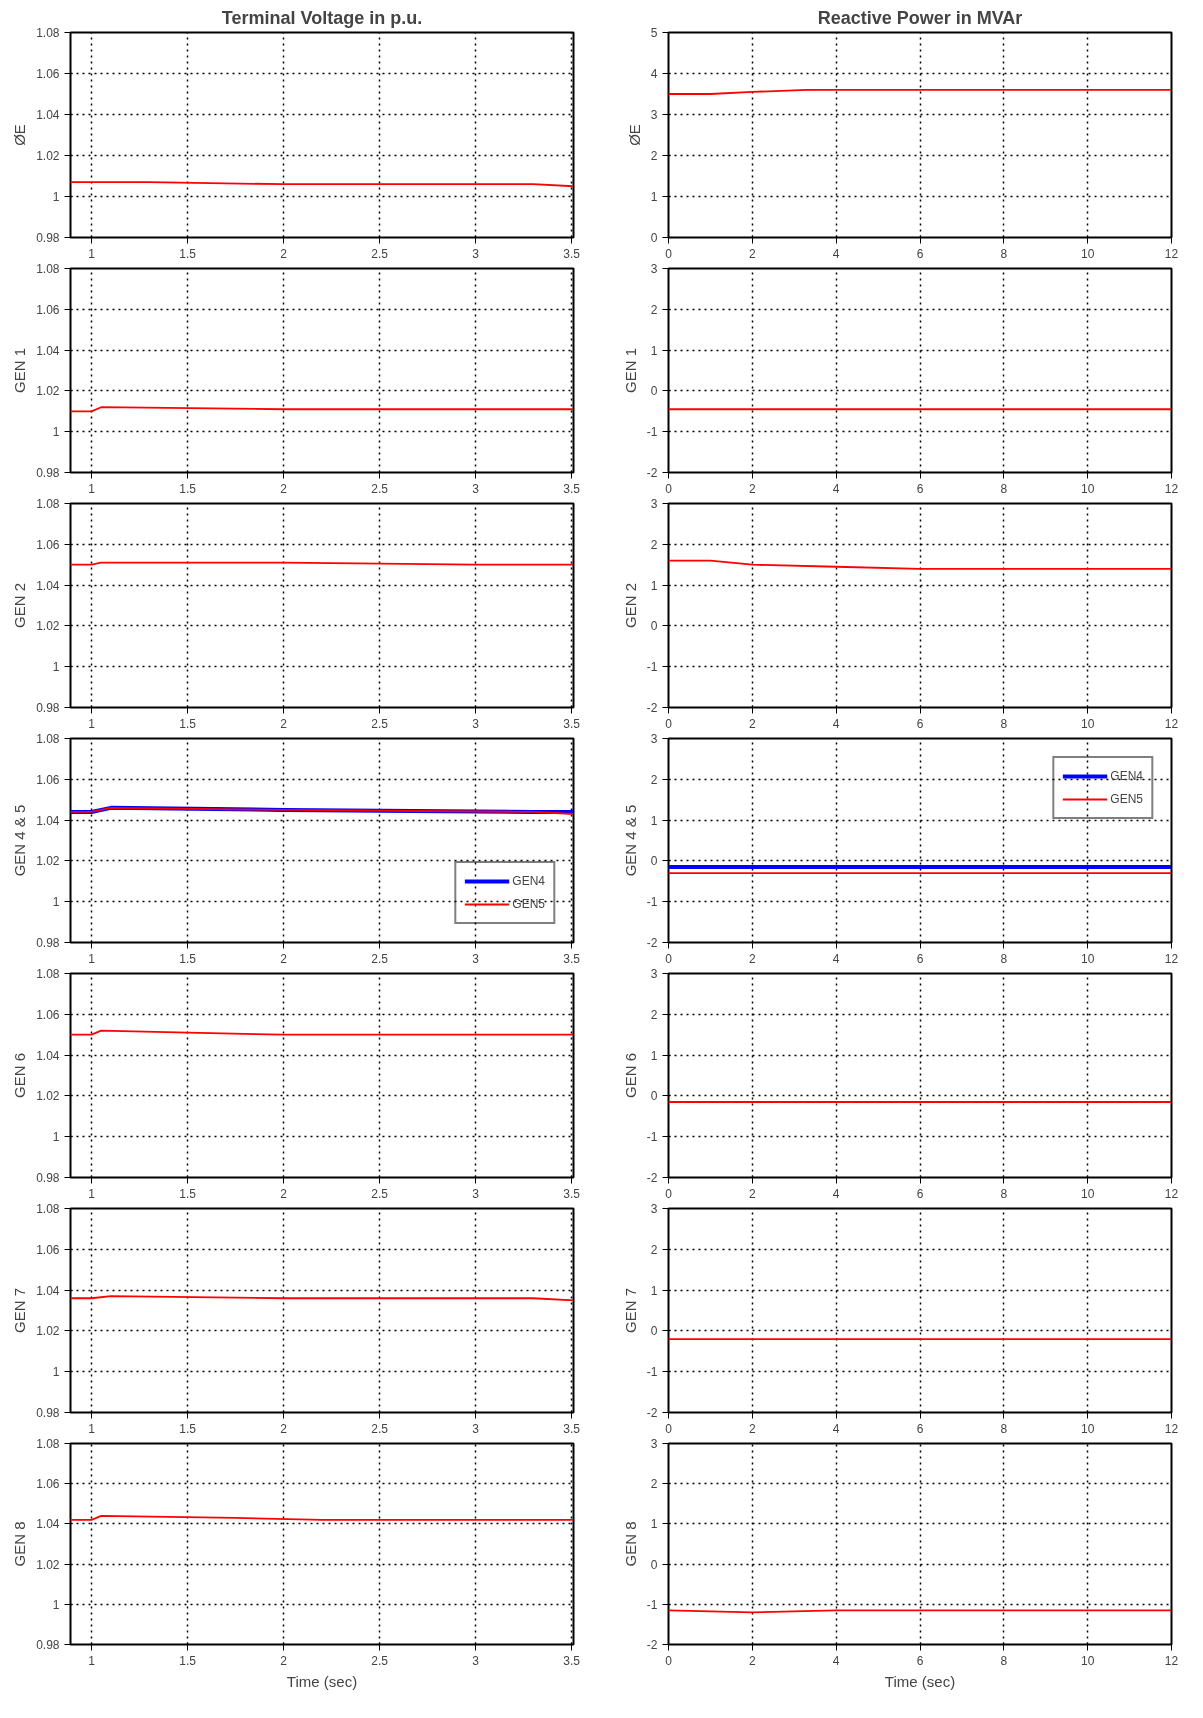  I want to click on y-tick-label: 4, so click(654, 74).